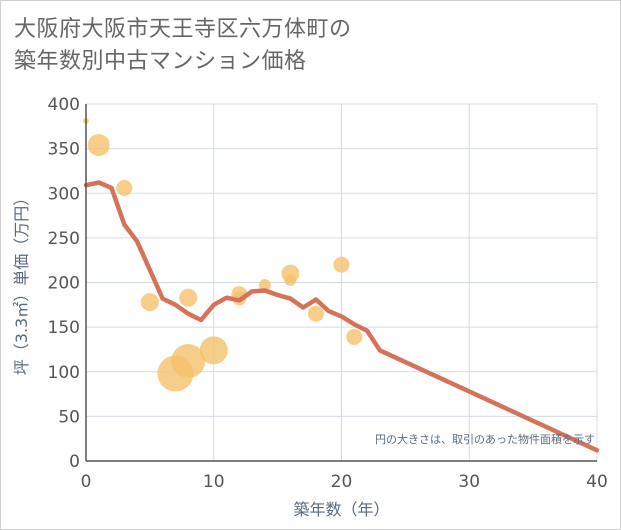  What do you see at coordinates (485, 439) in the screenshot?
I see `bubble-size-note: 円の大きさは、取引のあった物件面積を示す` at bounding box center [485, 439].